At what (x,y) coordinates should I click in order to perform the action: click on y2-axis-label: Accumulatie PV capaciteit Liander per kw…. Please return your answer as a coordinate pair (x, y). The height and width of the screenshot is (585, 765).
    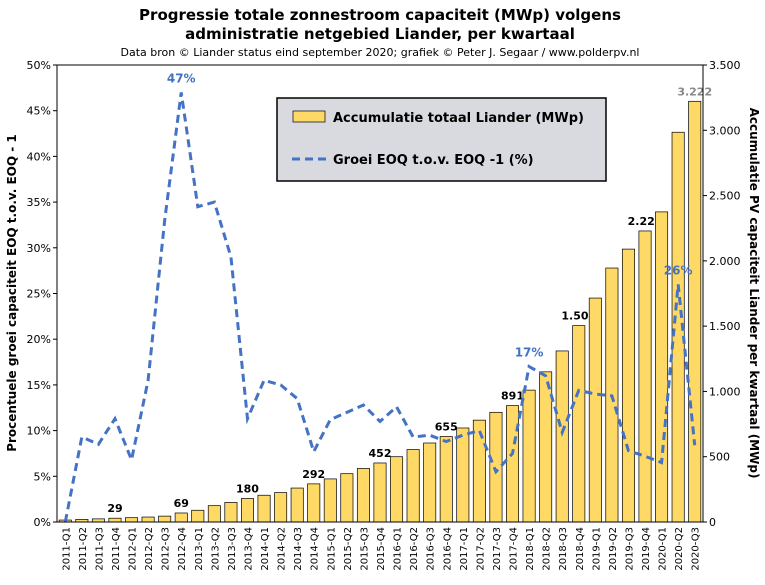
    Looking at the image, I should click on (754, 293).